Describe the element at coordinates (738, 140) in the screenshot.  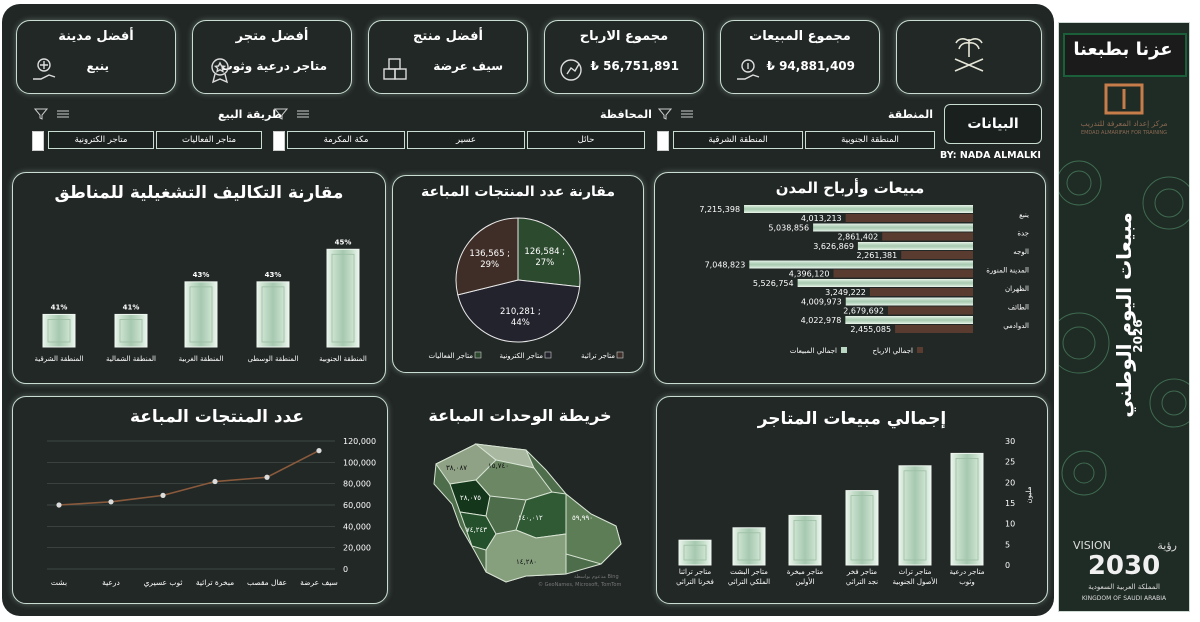
I see `slicer-region-item: المنطقة الشرقية` at that location.